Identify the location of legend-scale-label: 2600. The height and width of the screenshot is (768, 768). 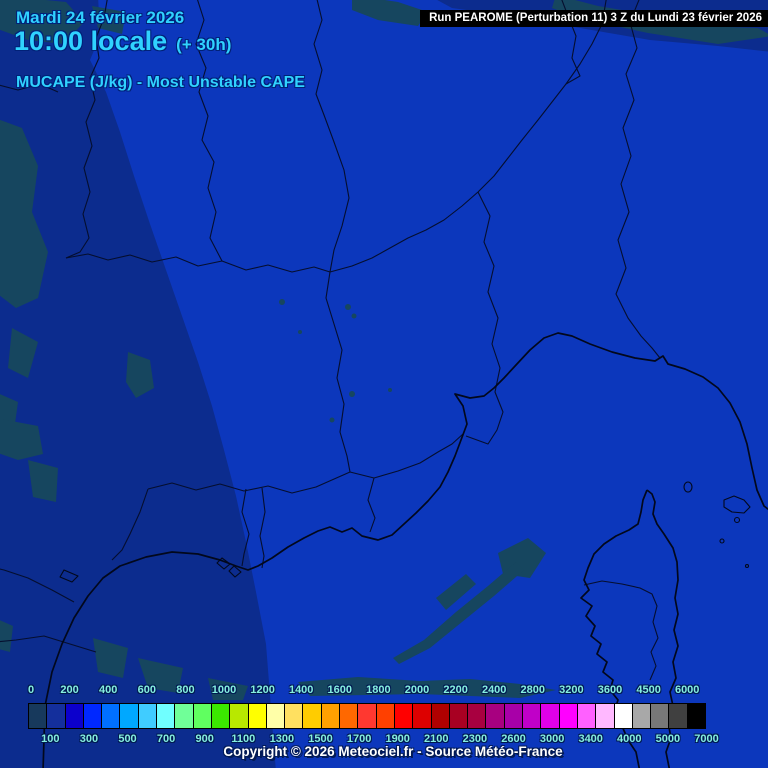
(513, 739).